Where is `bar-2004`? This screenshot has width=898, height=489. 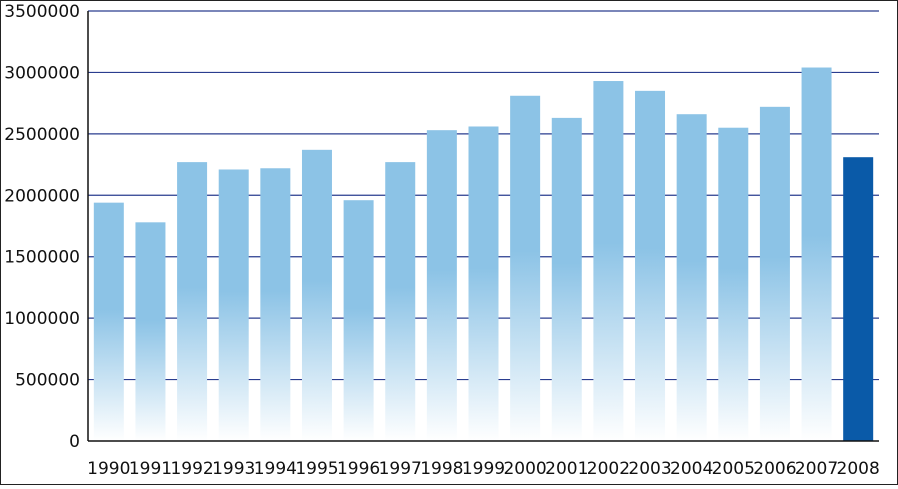 bar-2004 is located at coordinates (691, 277).